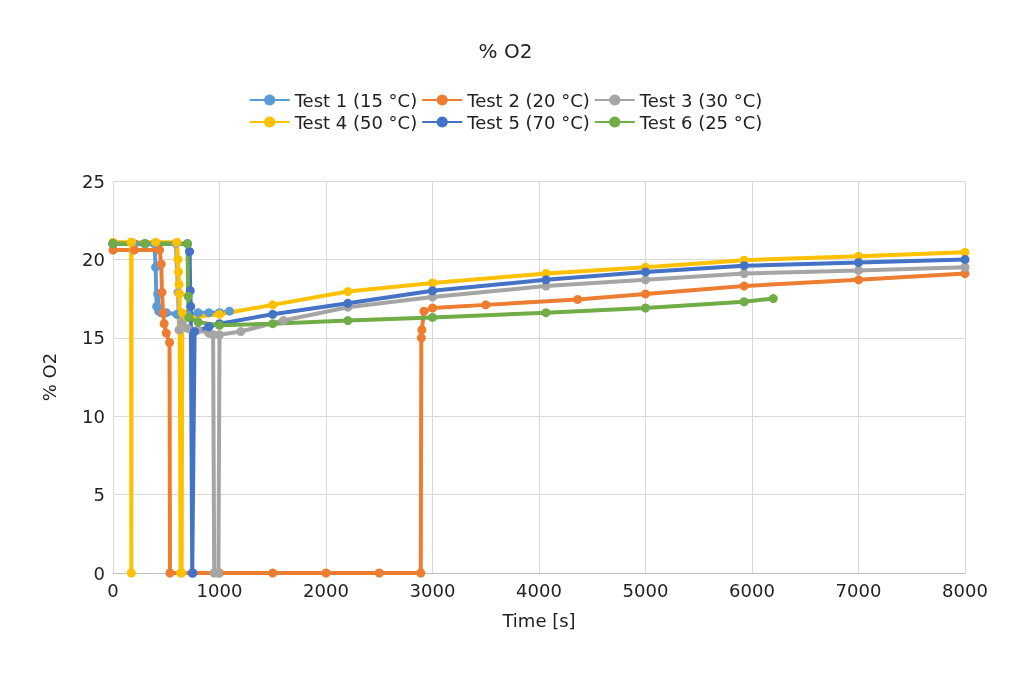  Describe the element at coordinates (700, 122) in the screenshot. I see `legend-label: Test 6 (25 °C)` at that location.